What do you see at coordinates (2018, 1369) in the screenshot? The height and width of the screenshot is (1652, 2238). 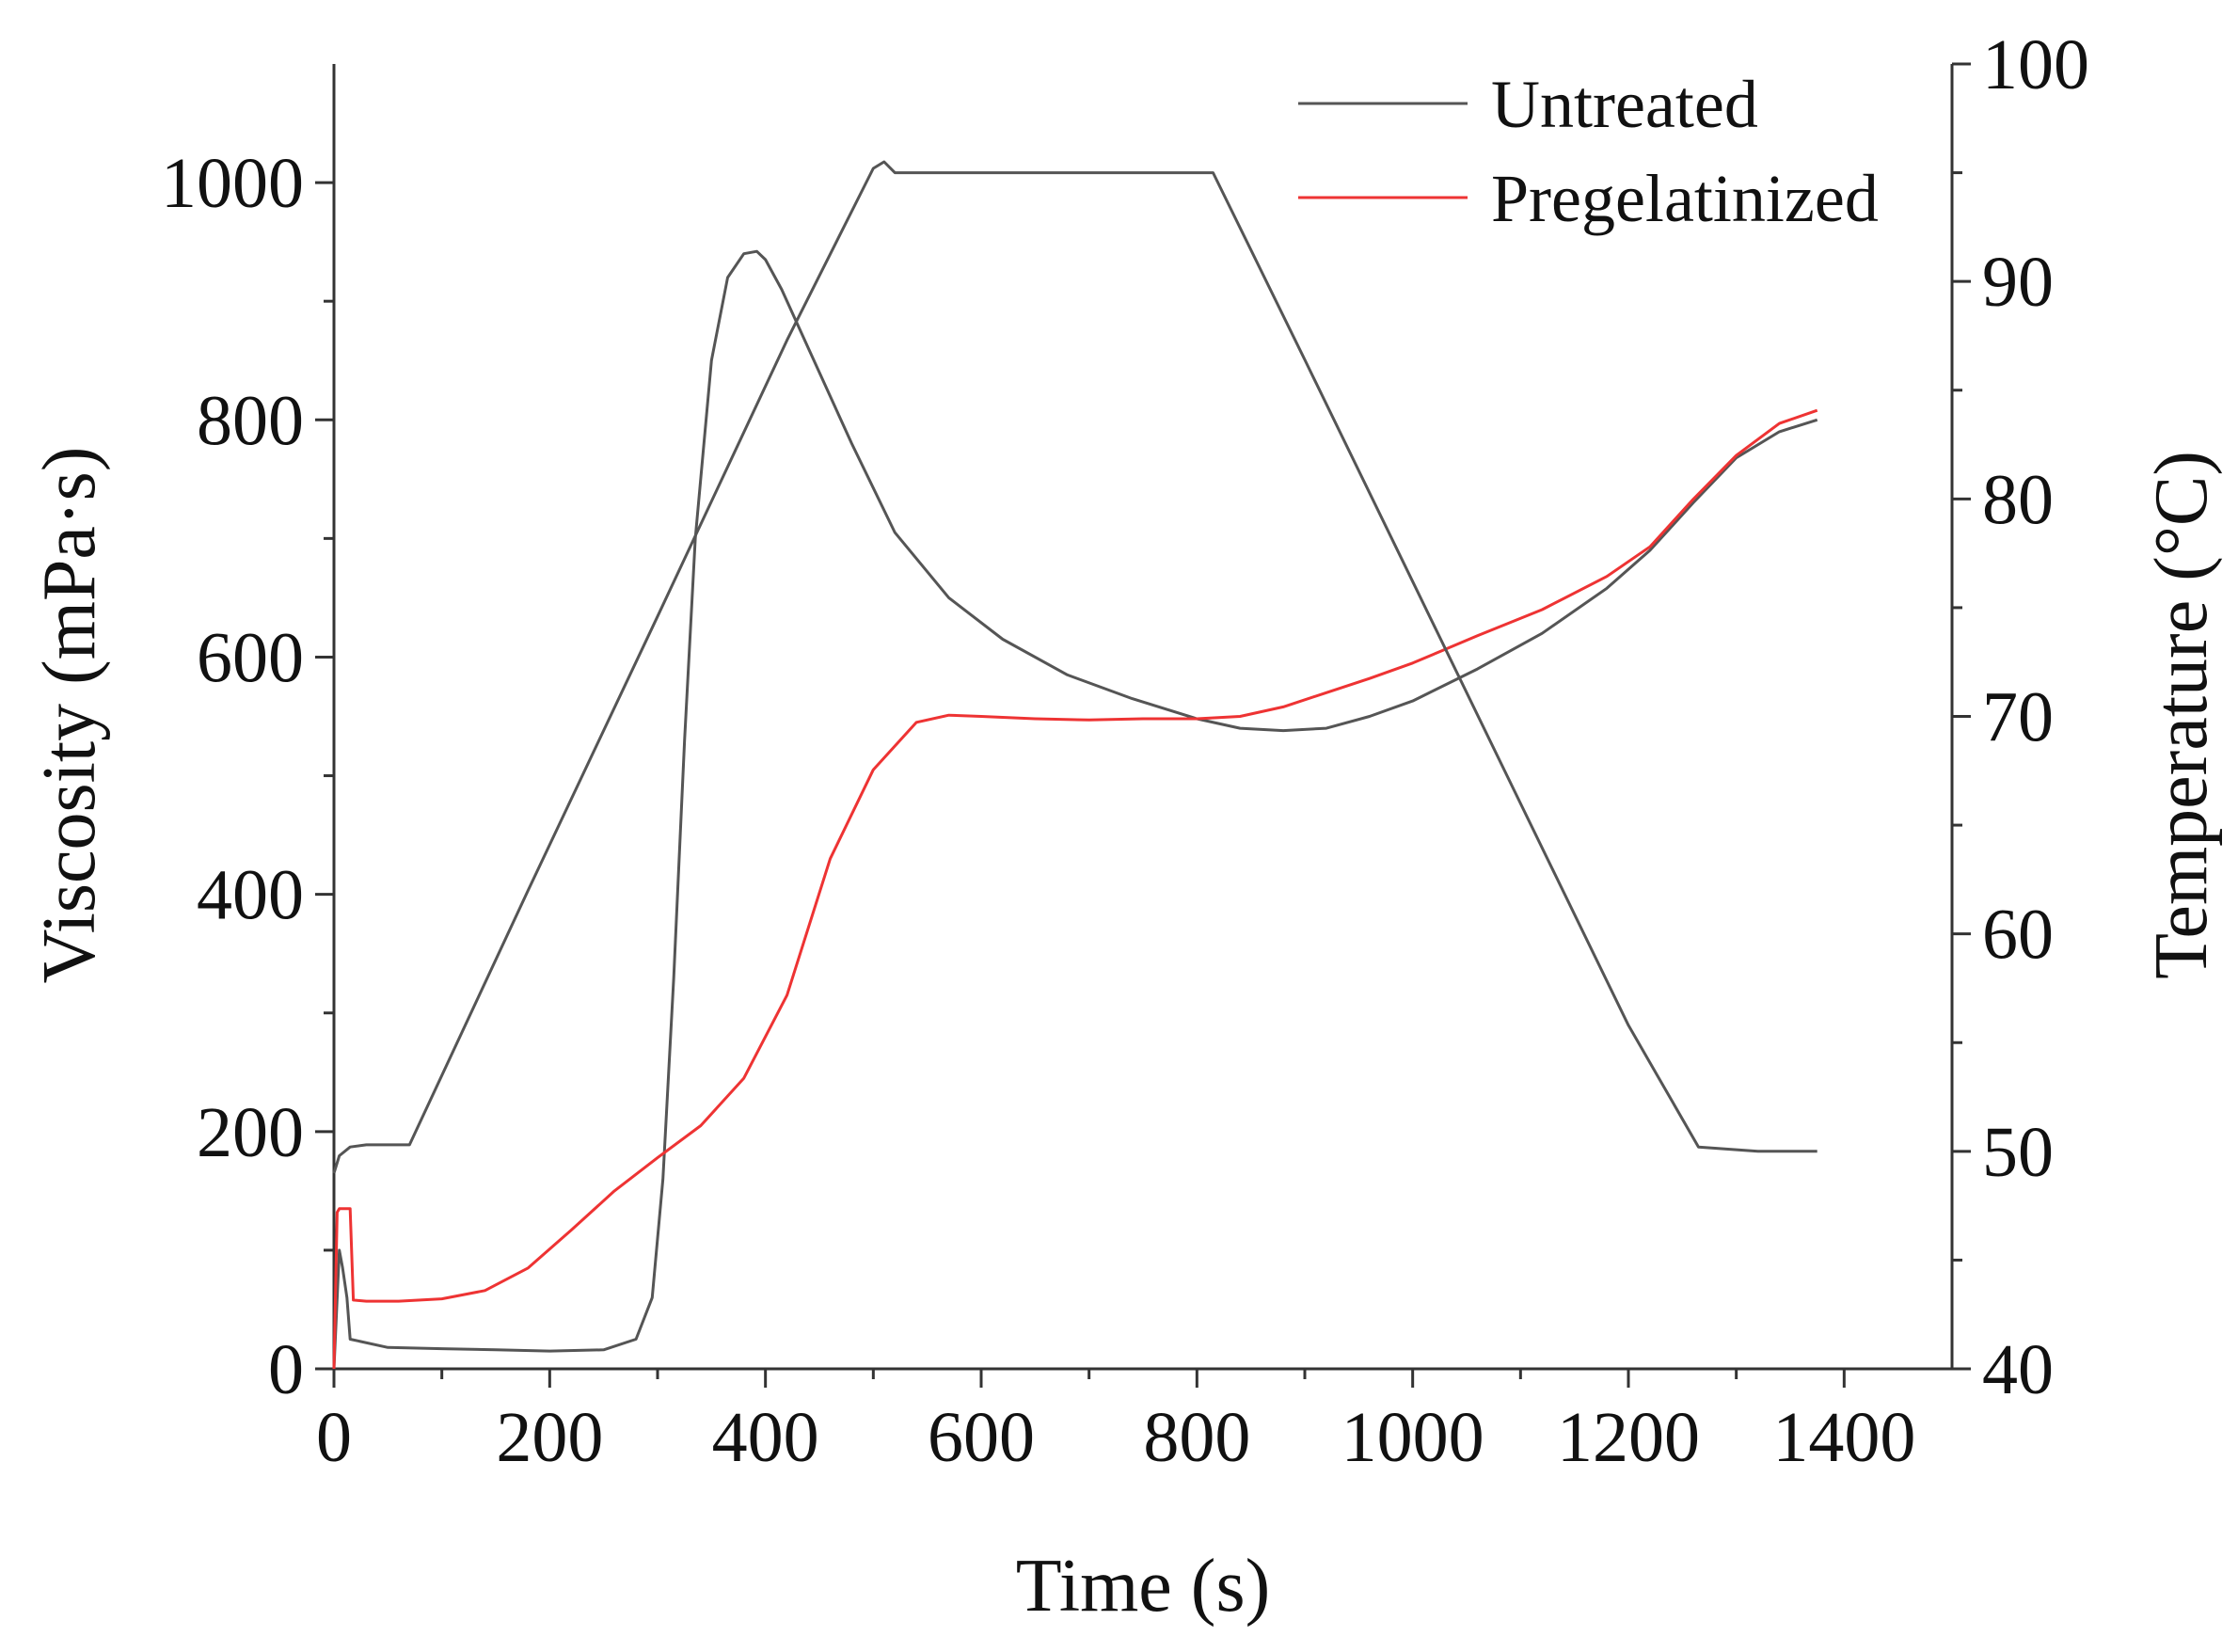 I see `y2-tick-label: 40` at bounding box center [2018, 1369].